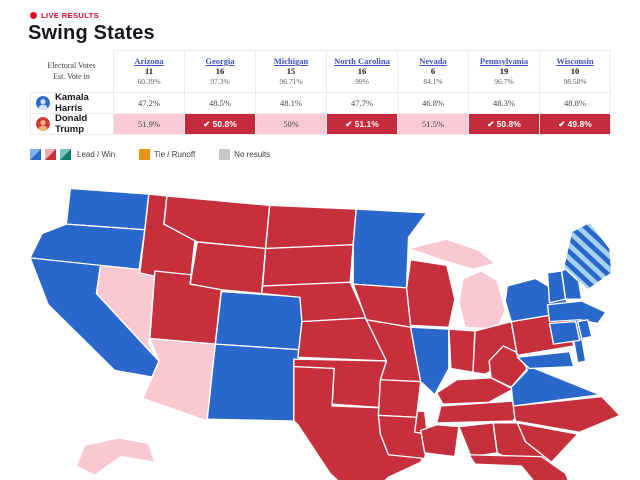 The width and height of the screenshot is (640, 480). What do you see at coordinates (439, 441) in the screenshot?
I see `map-state-ms` at bounding box center [439, 441].